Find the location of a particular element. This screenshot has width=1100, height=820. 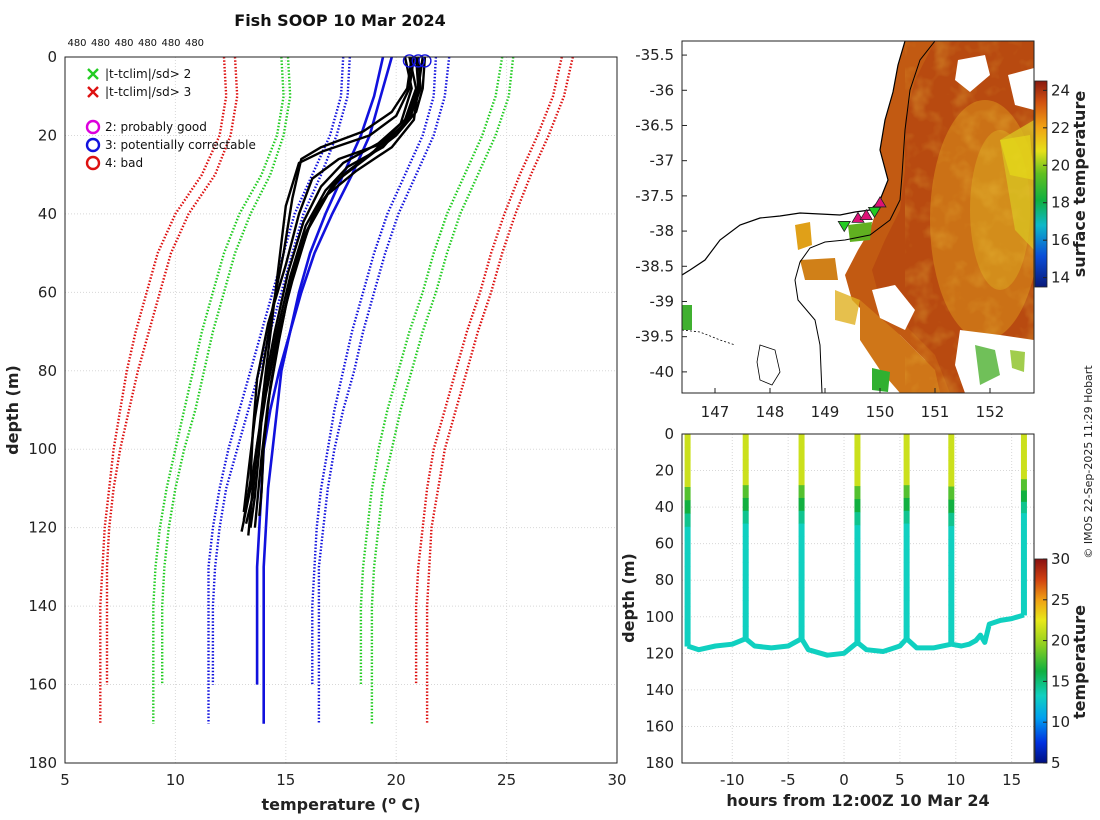

climatology-green-outer-right is located at coordinates (442, 390).